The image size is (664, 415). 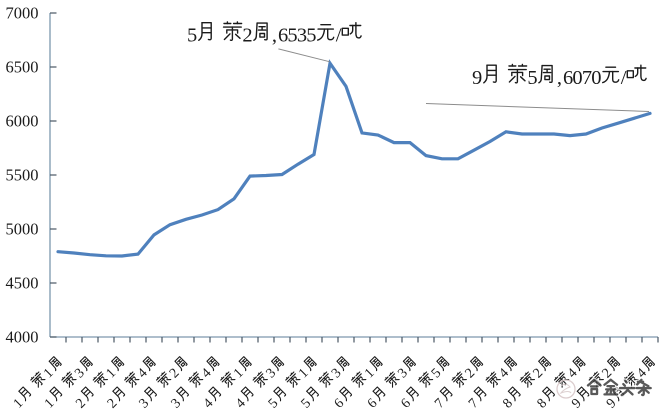 I want to click on svg-text: 4000, so click(x=22, y=336).